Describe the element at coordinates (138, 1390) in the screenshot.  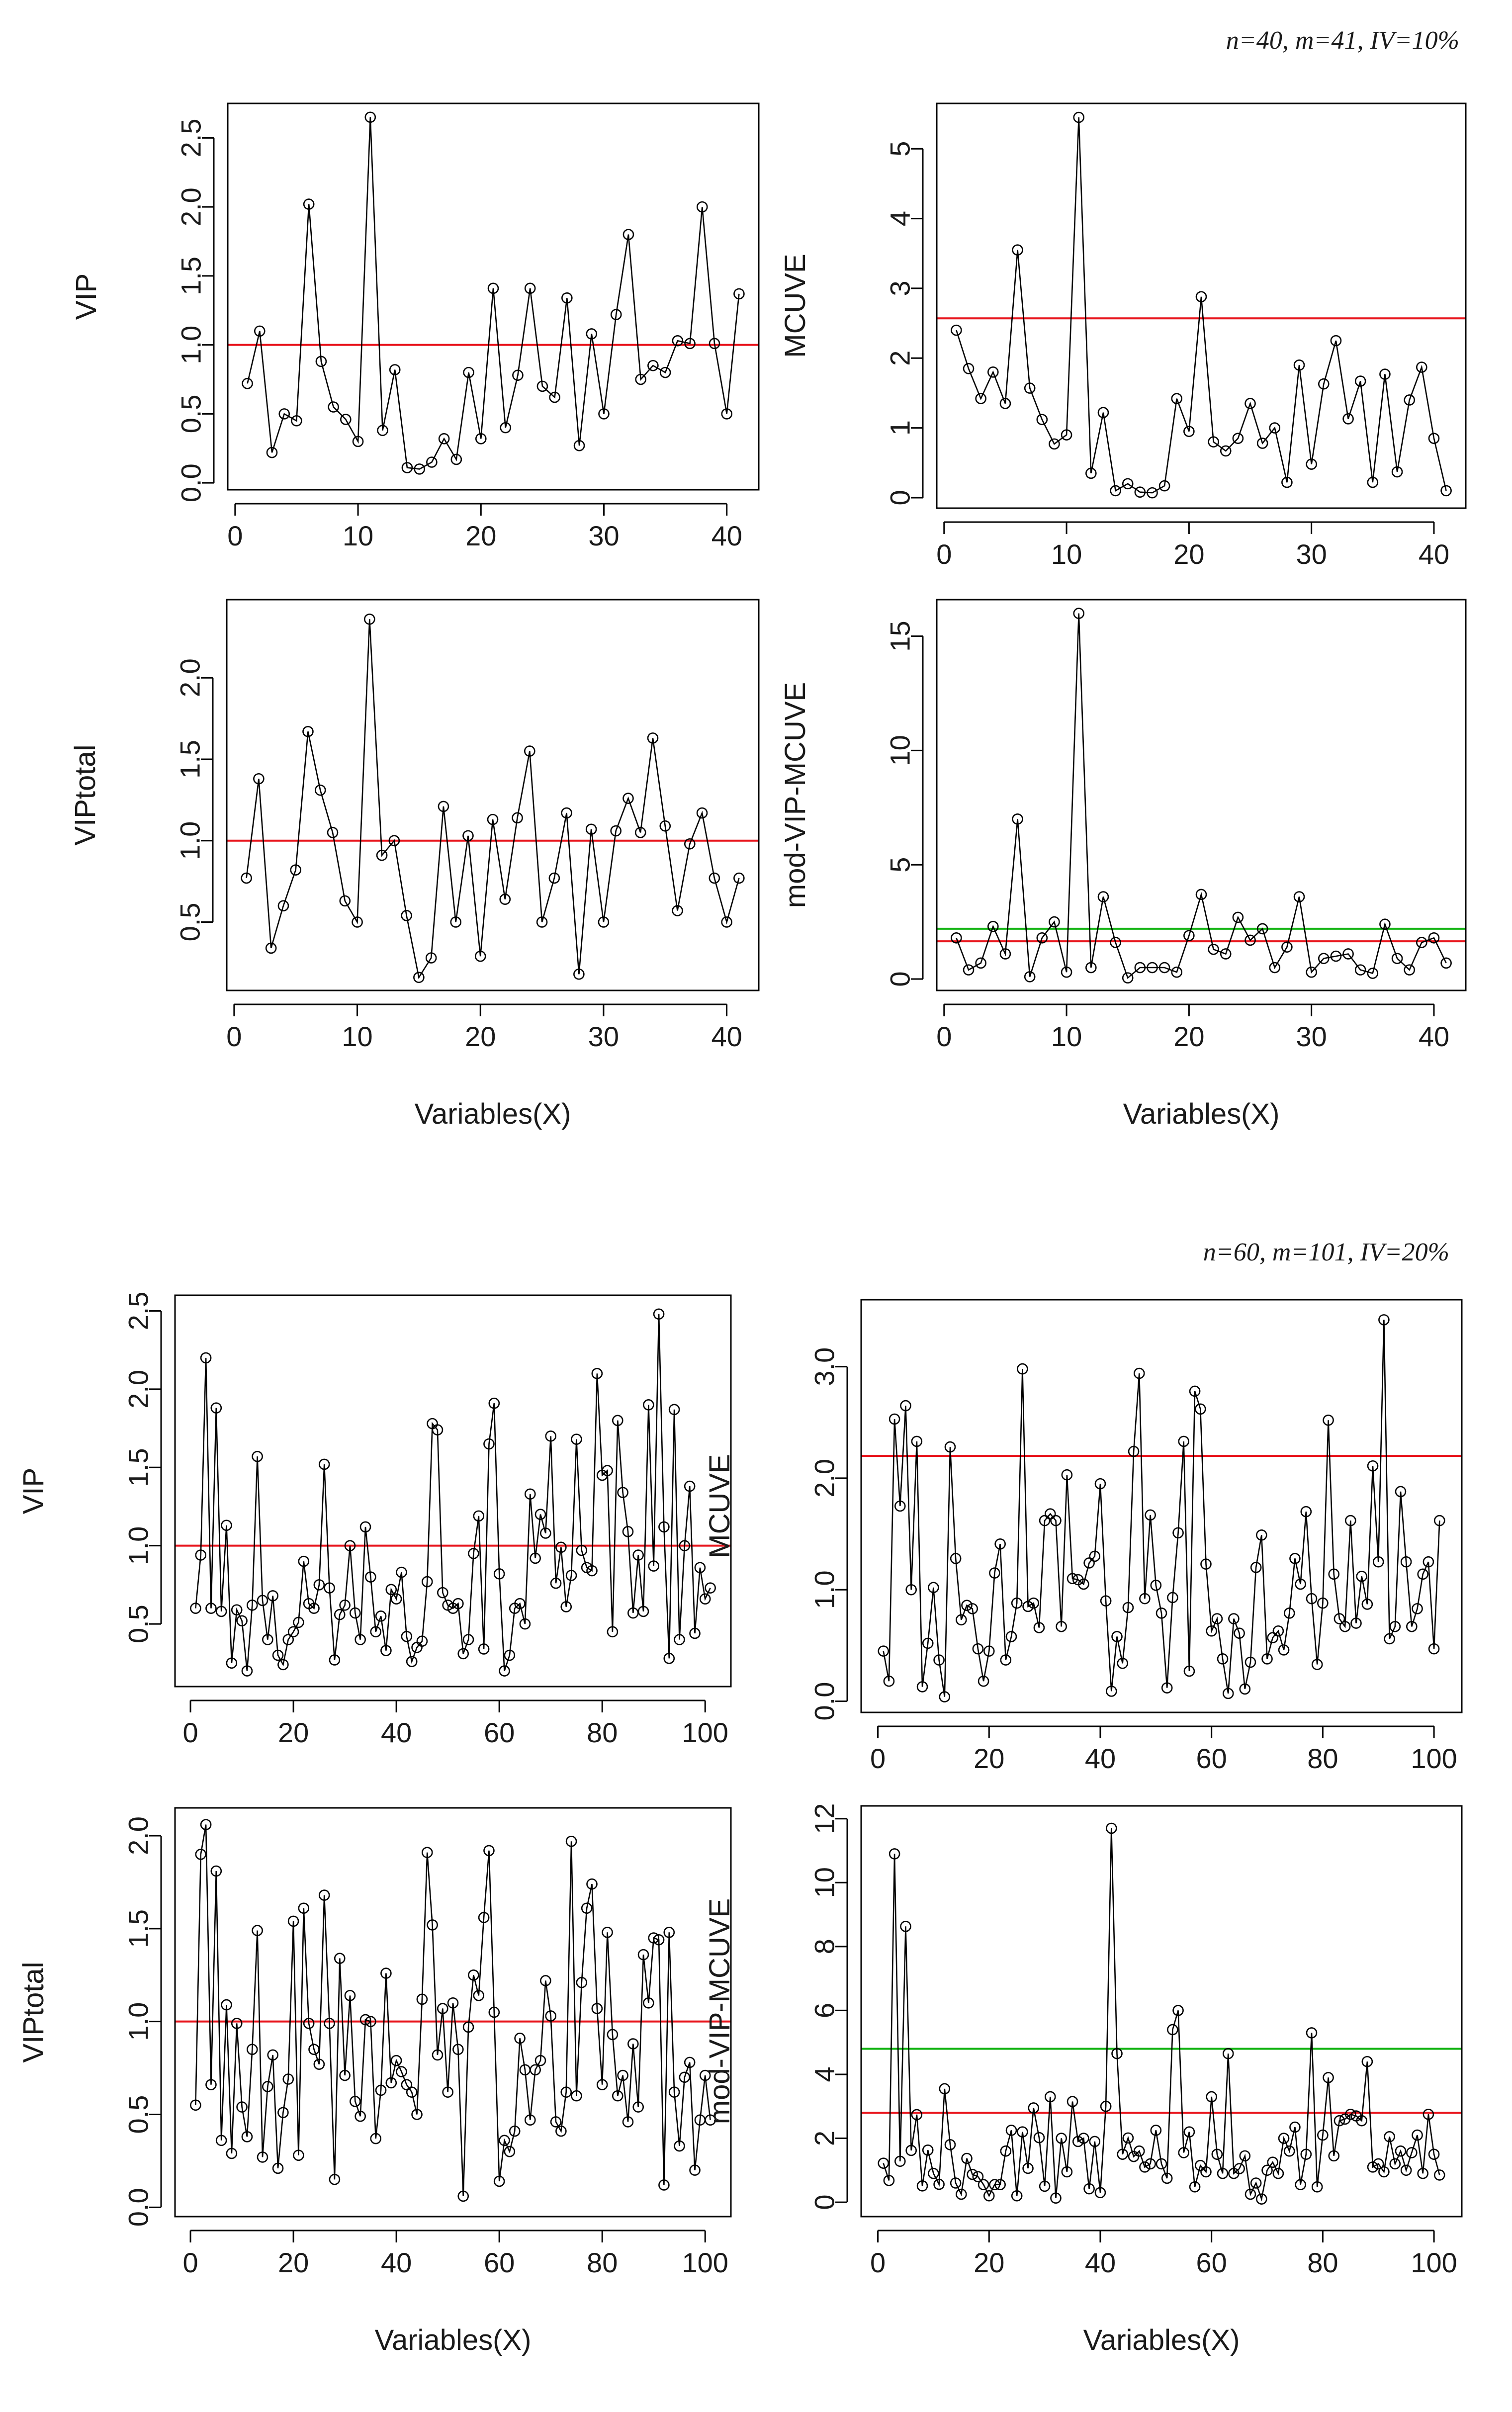
I see `y-tick-label: 2.0` at that location.